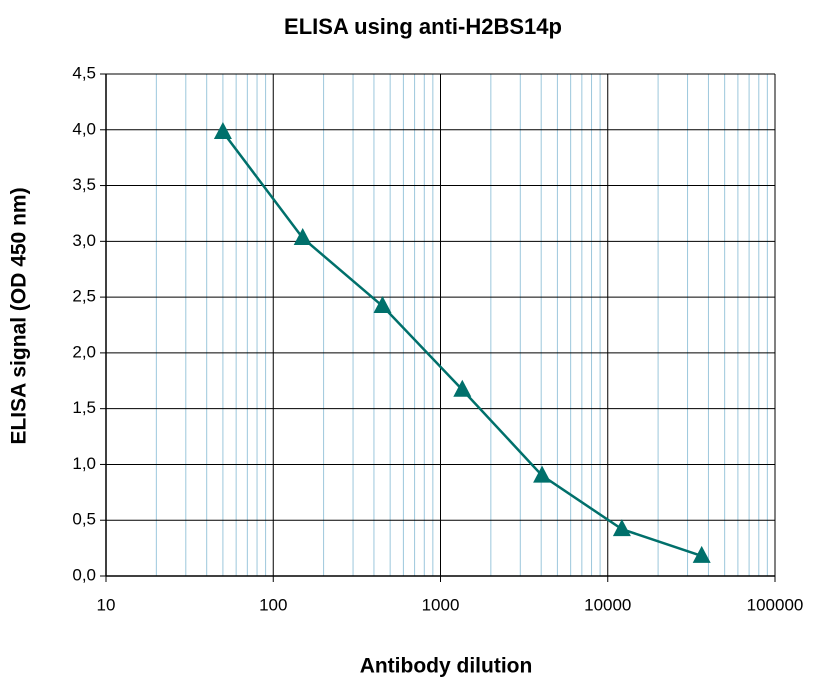 The height and width of the screenshot is (691, 814). What do you see at coordinates (84, 128) in the screenshot?
I see `y-tick-label: 4,0` at bounding box center [84, 128].